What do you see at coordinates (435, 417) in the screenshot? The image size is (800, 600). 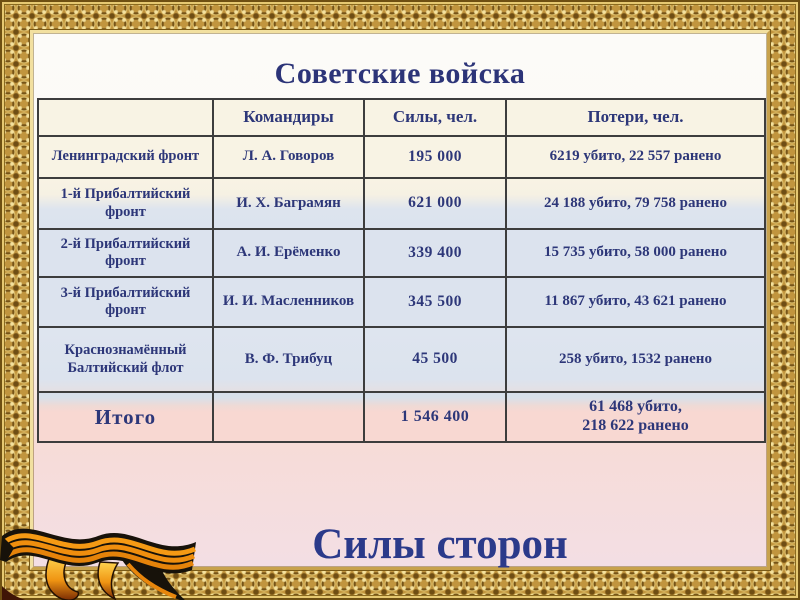 I see `total-forces: 1 546 400` at bounding box center [435, 417].